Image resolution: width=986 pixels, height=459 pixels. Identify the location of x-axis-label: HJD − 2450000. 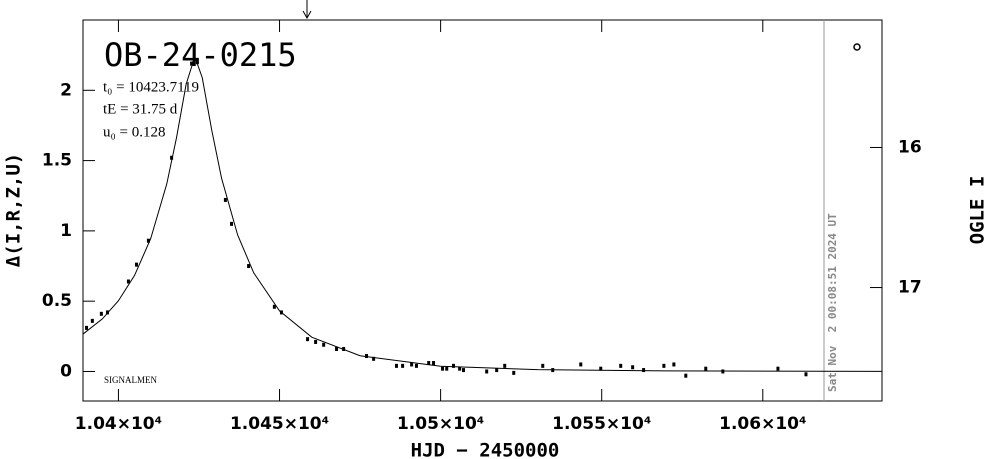
(485, 449).